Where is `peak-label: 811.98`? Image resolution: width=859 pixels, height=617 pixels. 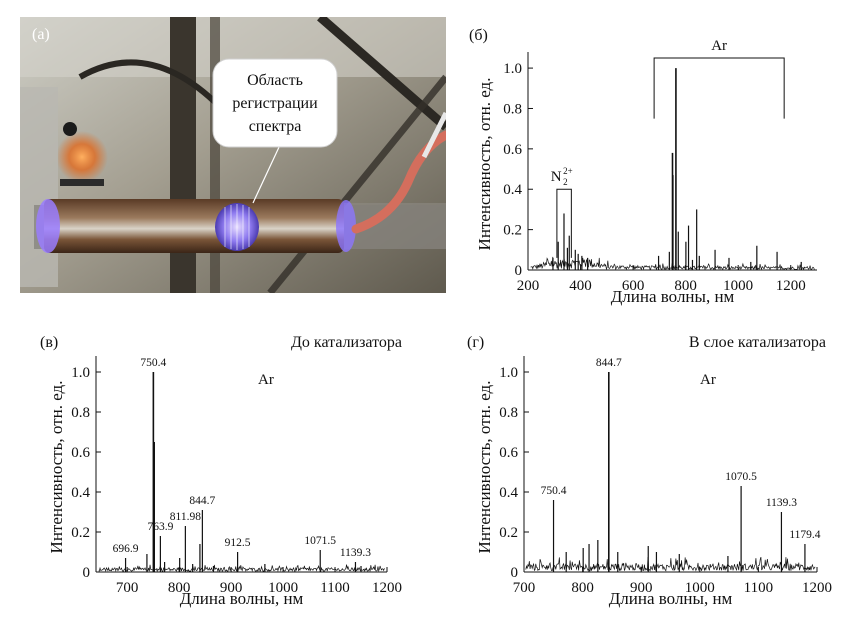
peak-label: 811.98 is located at coordinates (185, 517).